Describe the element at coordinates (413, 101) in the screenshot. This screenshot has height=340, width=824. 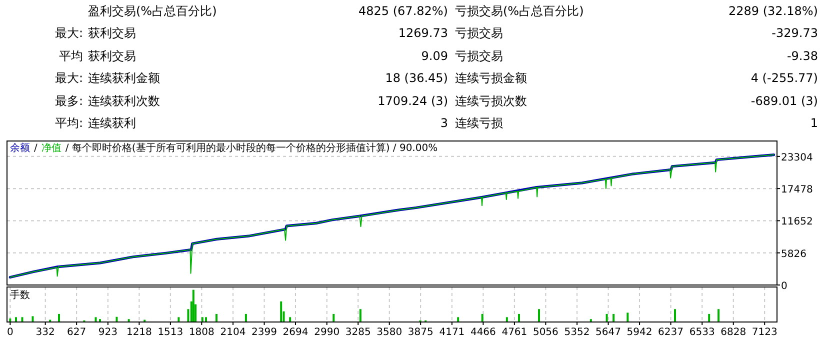
I see `text: 1709.24 (3)` at that location.